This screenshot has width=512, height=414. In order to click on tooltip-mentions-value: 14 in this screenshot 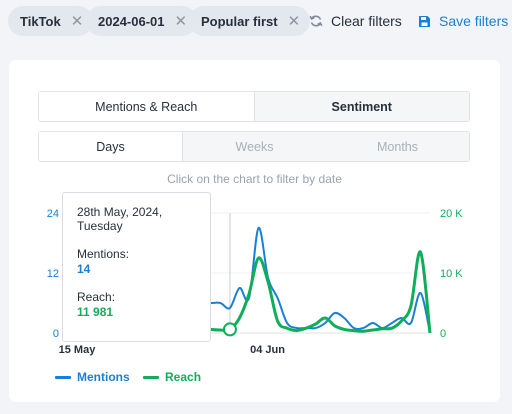, I will do `click(84, 269)`.